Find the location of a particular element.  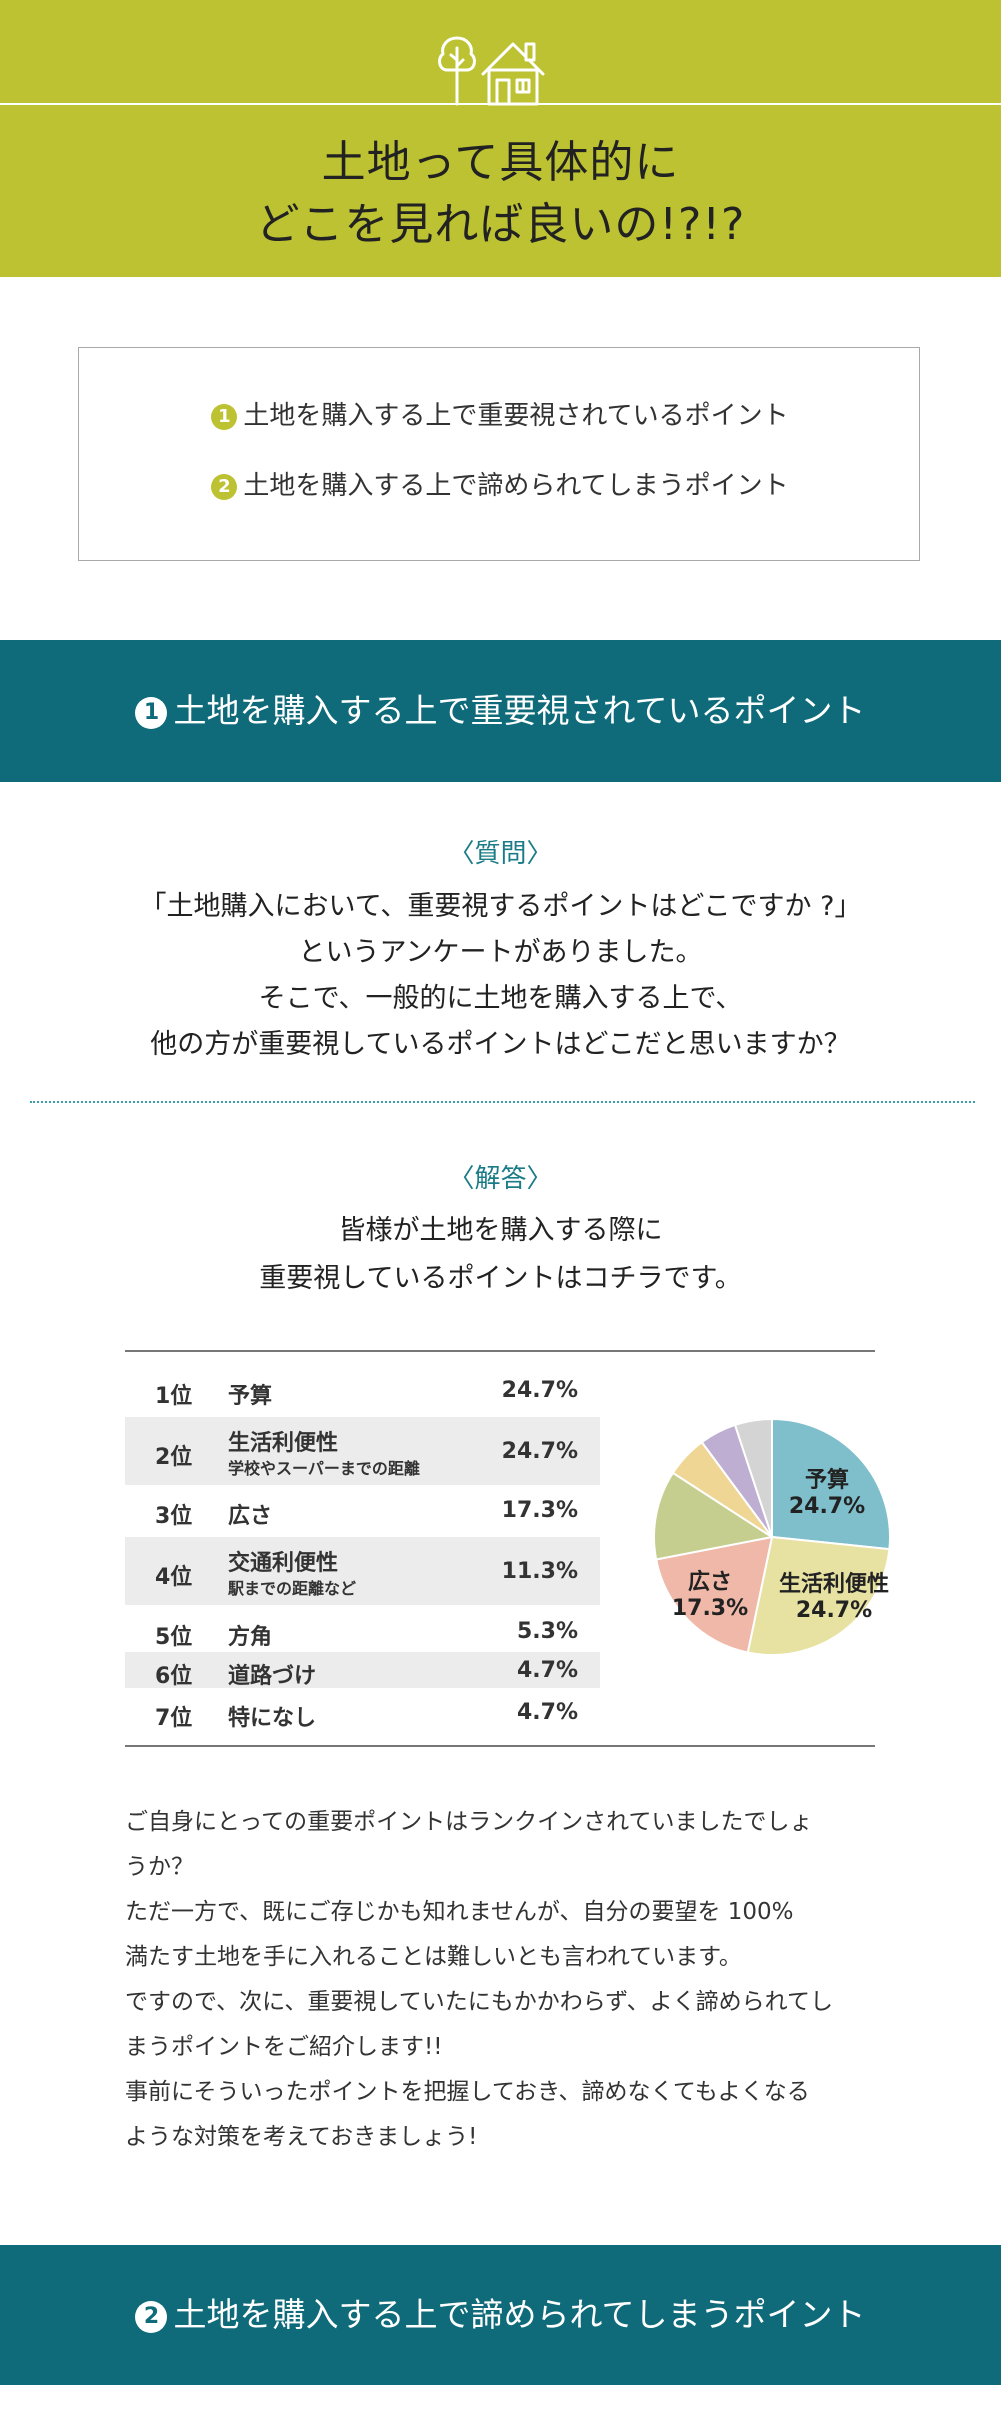

pie-label-name: 生活利便性 is located at coordinates (834, 1584).